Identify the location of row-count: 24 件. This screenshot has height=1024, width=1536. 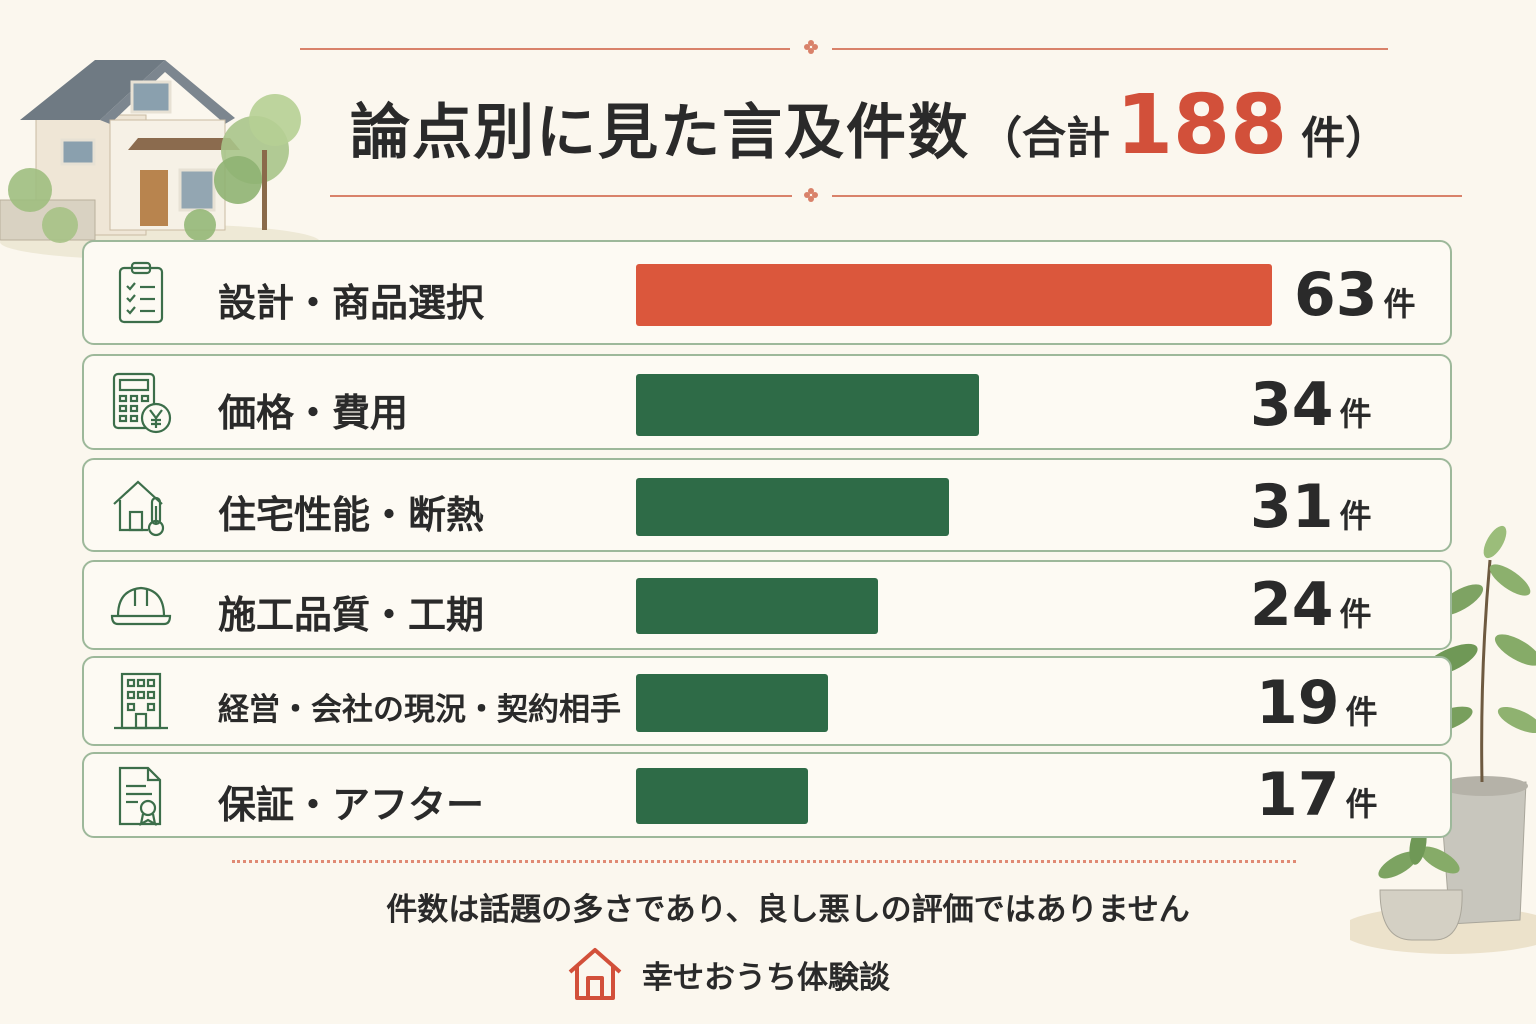
(1311, 605).